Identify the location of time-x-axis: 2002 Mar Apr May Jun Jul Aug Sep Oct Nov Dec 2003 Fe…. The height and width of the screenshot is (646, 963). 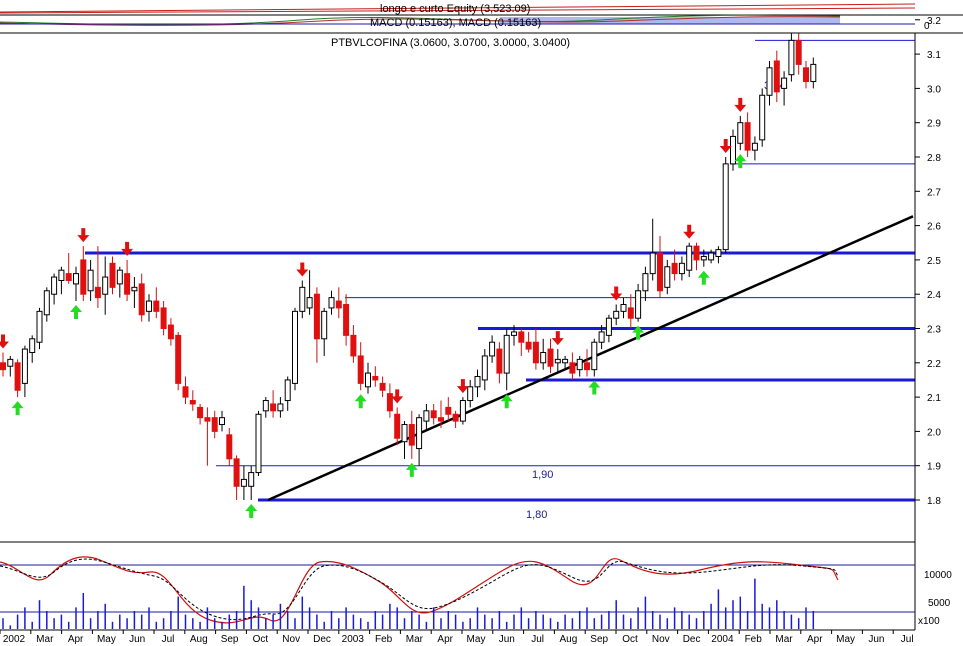
(457, 637).